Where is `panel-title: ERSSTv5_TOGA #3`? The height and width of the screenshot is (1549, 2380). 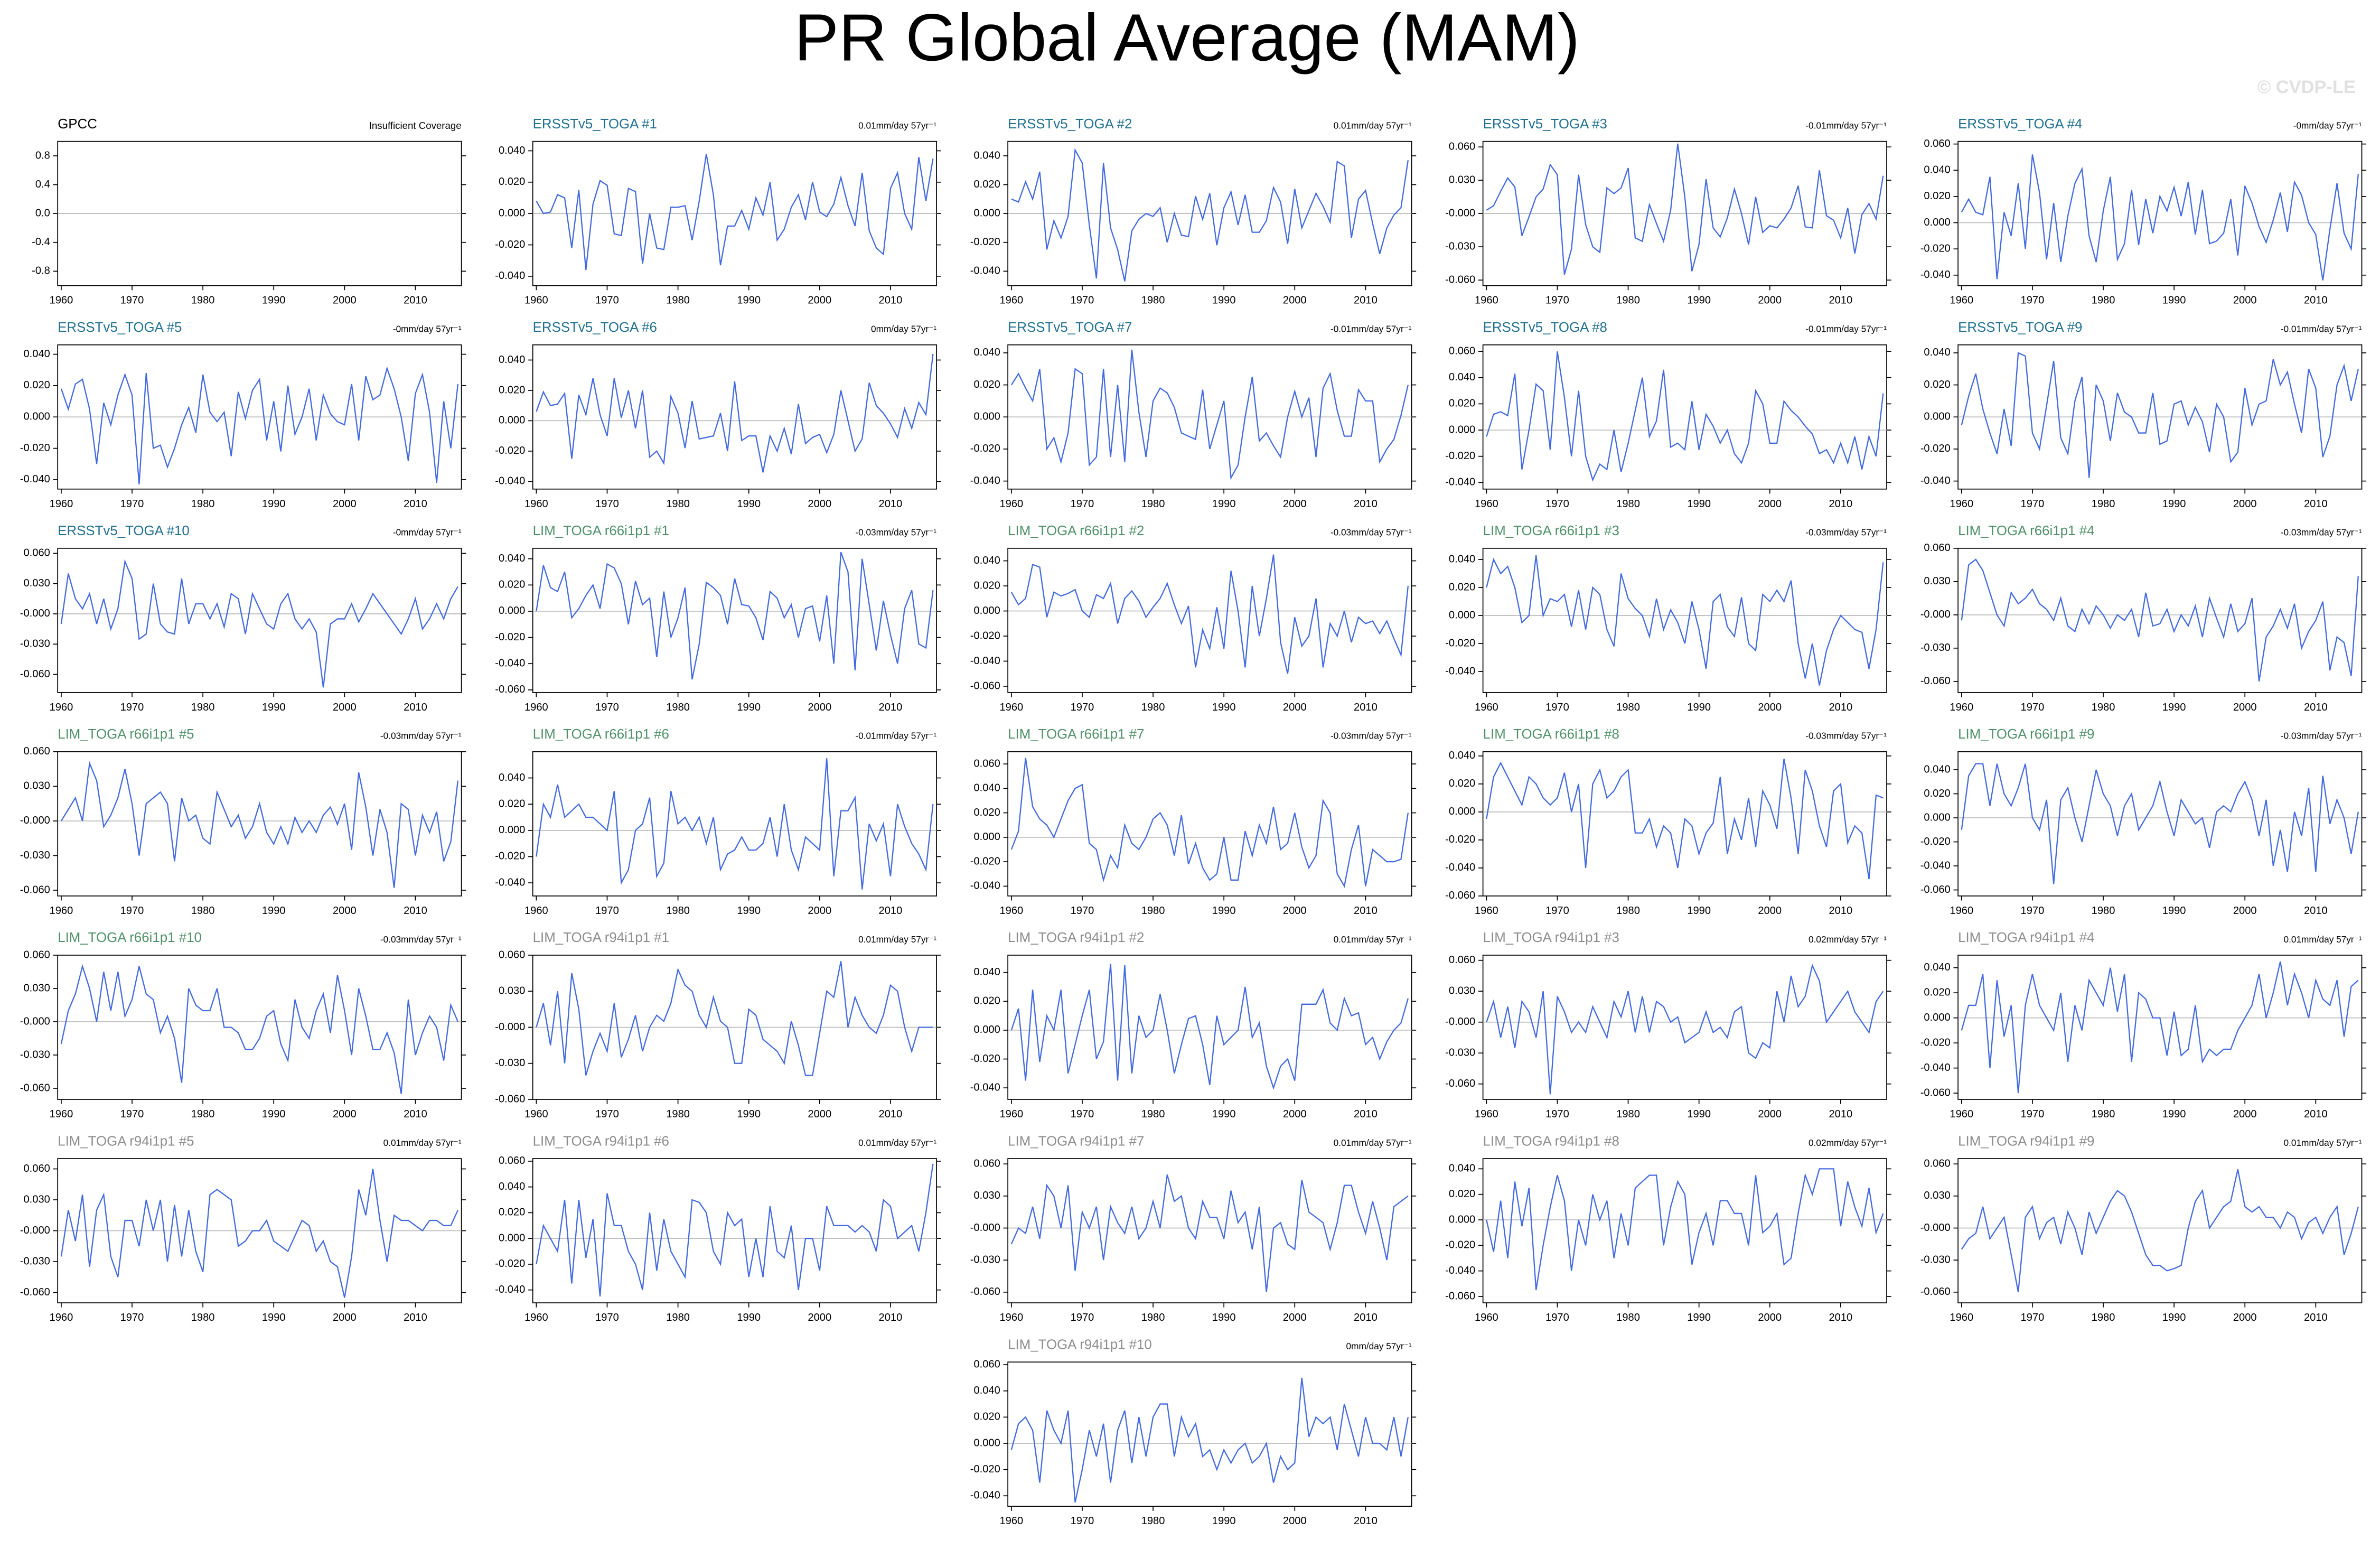 panel-title: ERSSTv5_TOGA #3 is located at coordinates (1545, 125).